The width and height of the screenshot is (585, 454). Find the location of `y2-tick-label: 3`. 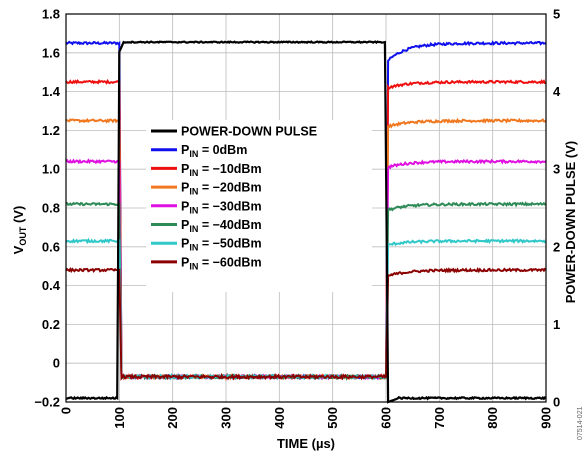

y2-tick-label: 3 is located at coordinates (556, 169).